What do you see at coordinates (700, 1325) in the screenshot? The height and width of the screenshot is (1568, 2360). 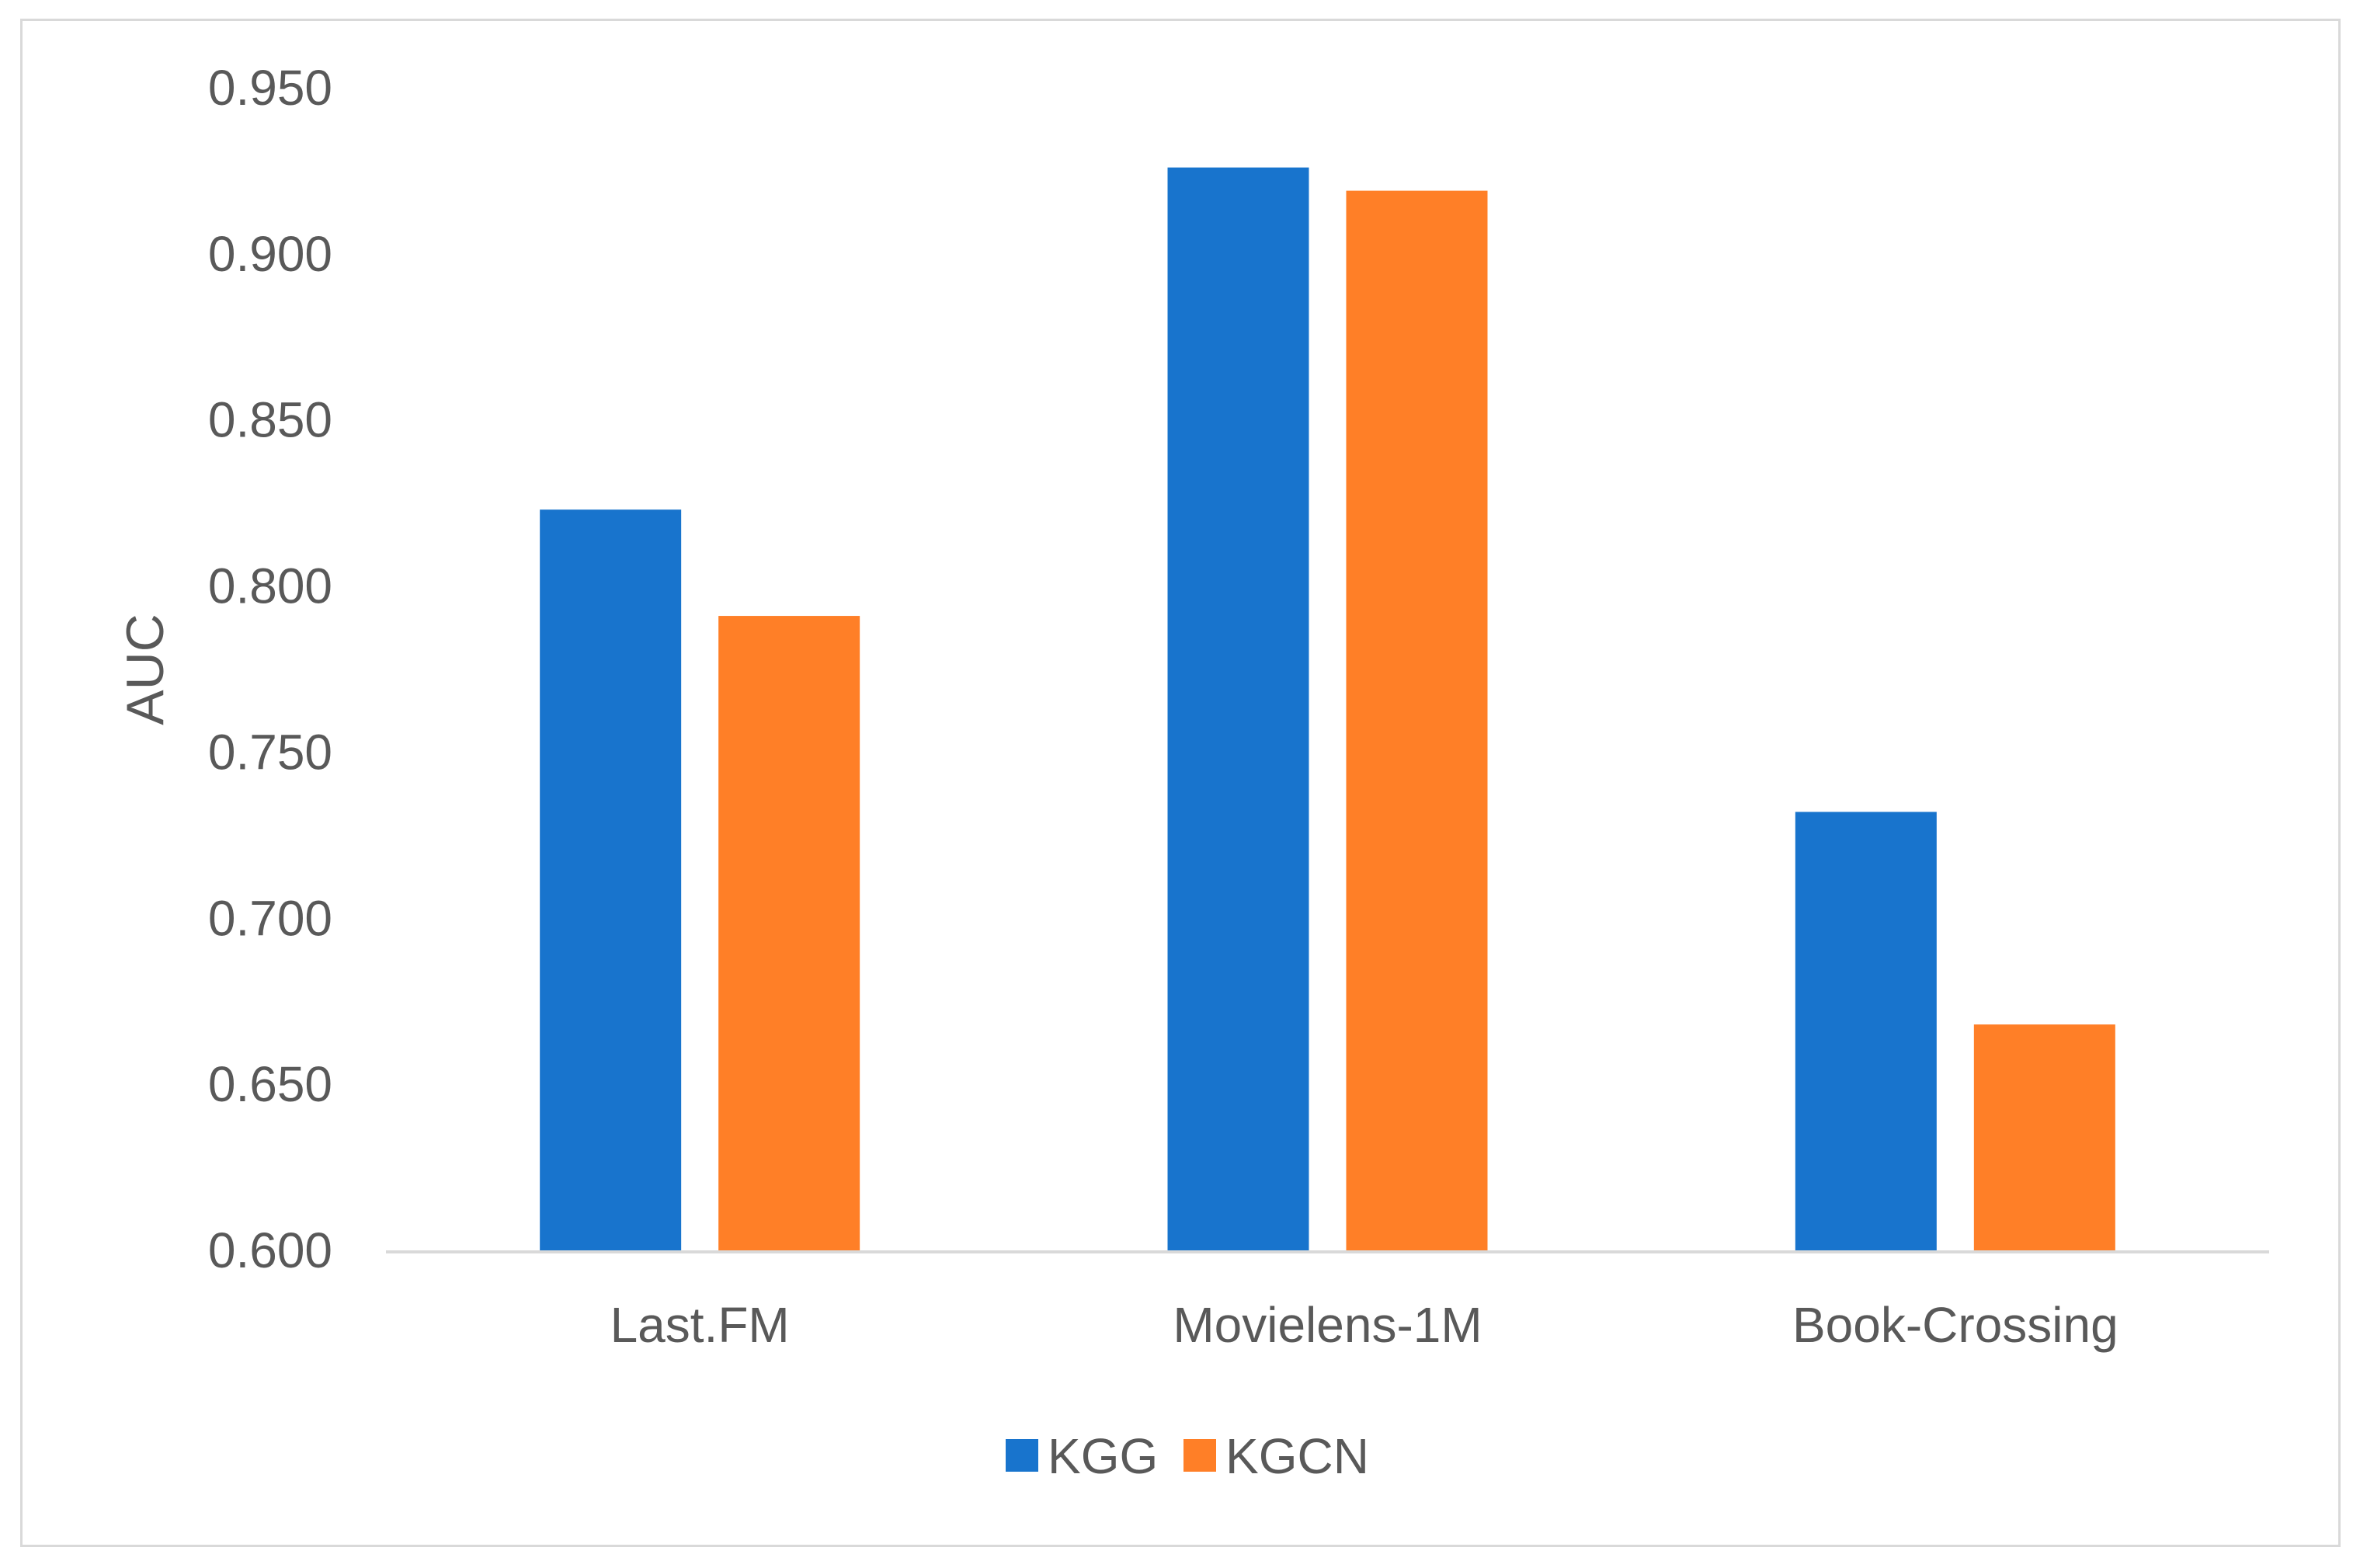 I see `x-tick-label: Last.FM` at bounding box center [700, 1325].